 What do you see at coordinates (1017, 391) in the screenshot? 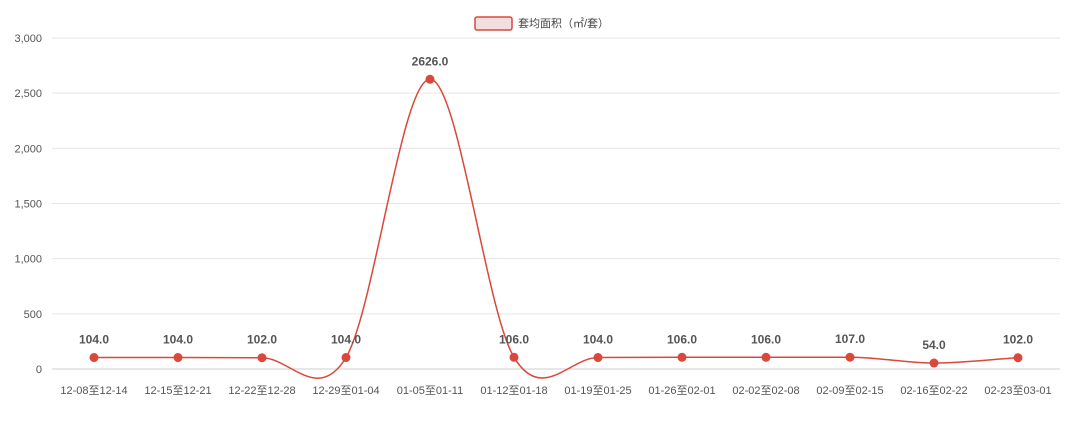
I see `x-tick-label: 02-23至03-01` at bounding box center [1017, 391].